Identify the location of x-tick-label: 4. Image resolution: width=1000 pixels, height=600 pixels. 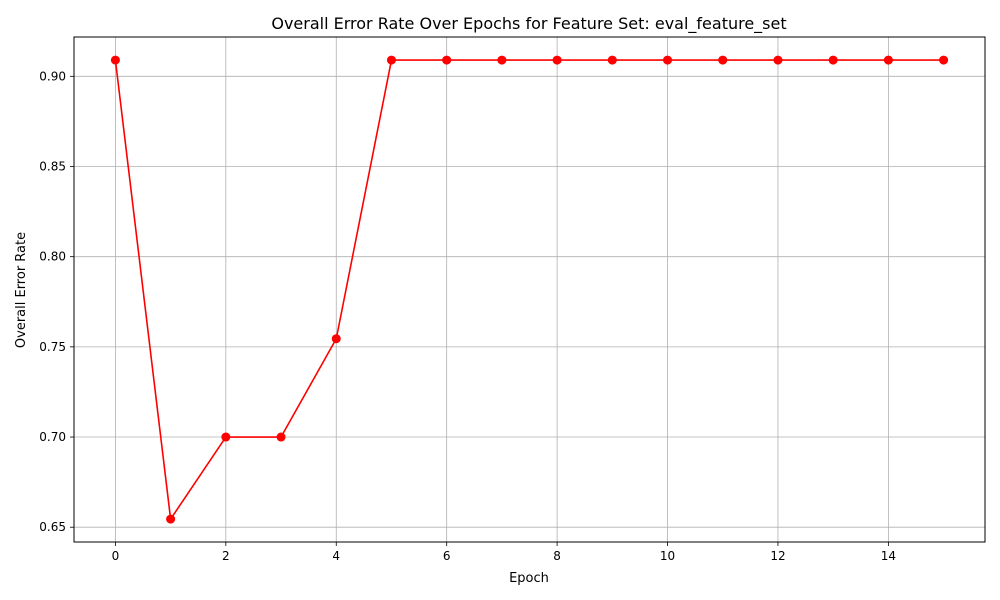
(336, 556).